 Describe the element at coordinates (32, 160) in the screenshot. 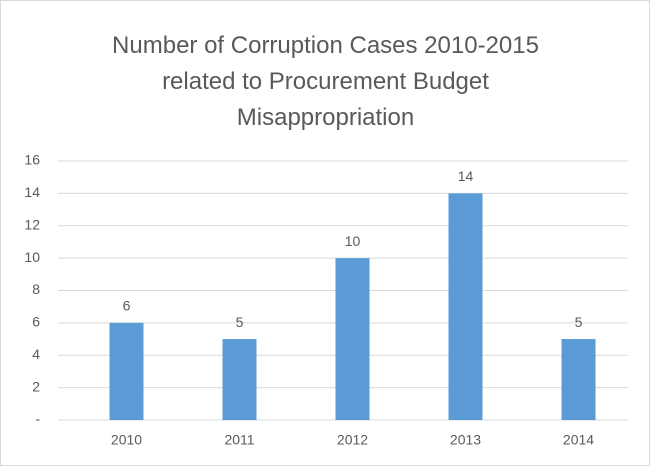

I see `y-tick-label: 16` at that location.